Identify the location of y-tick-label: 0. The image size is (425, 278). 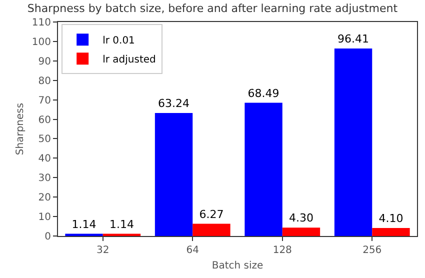
(47, 237).